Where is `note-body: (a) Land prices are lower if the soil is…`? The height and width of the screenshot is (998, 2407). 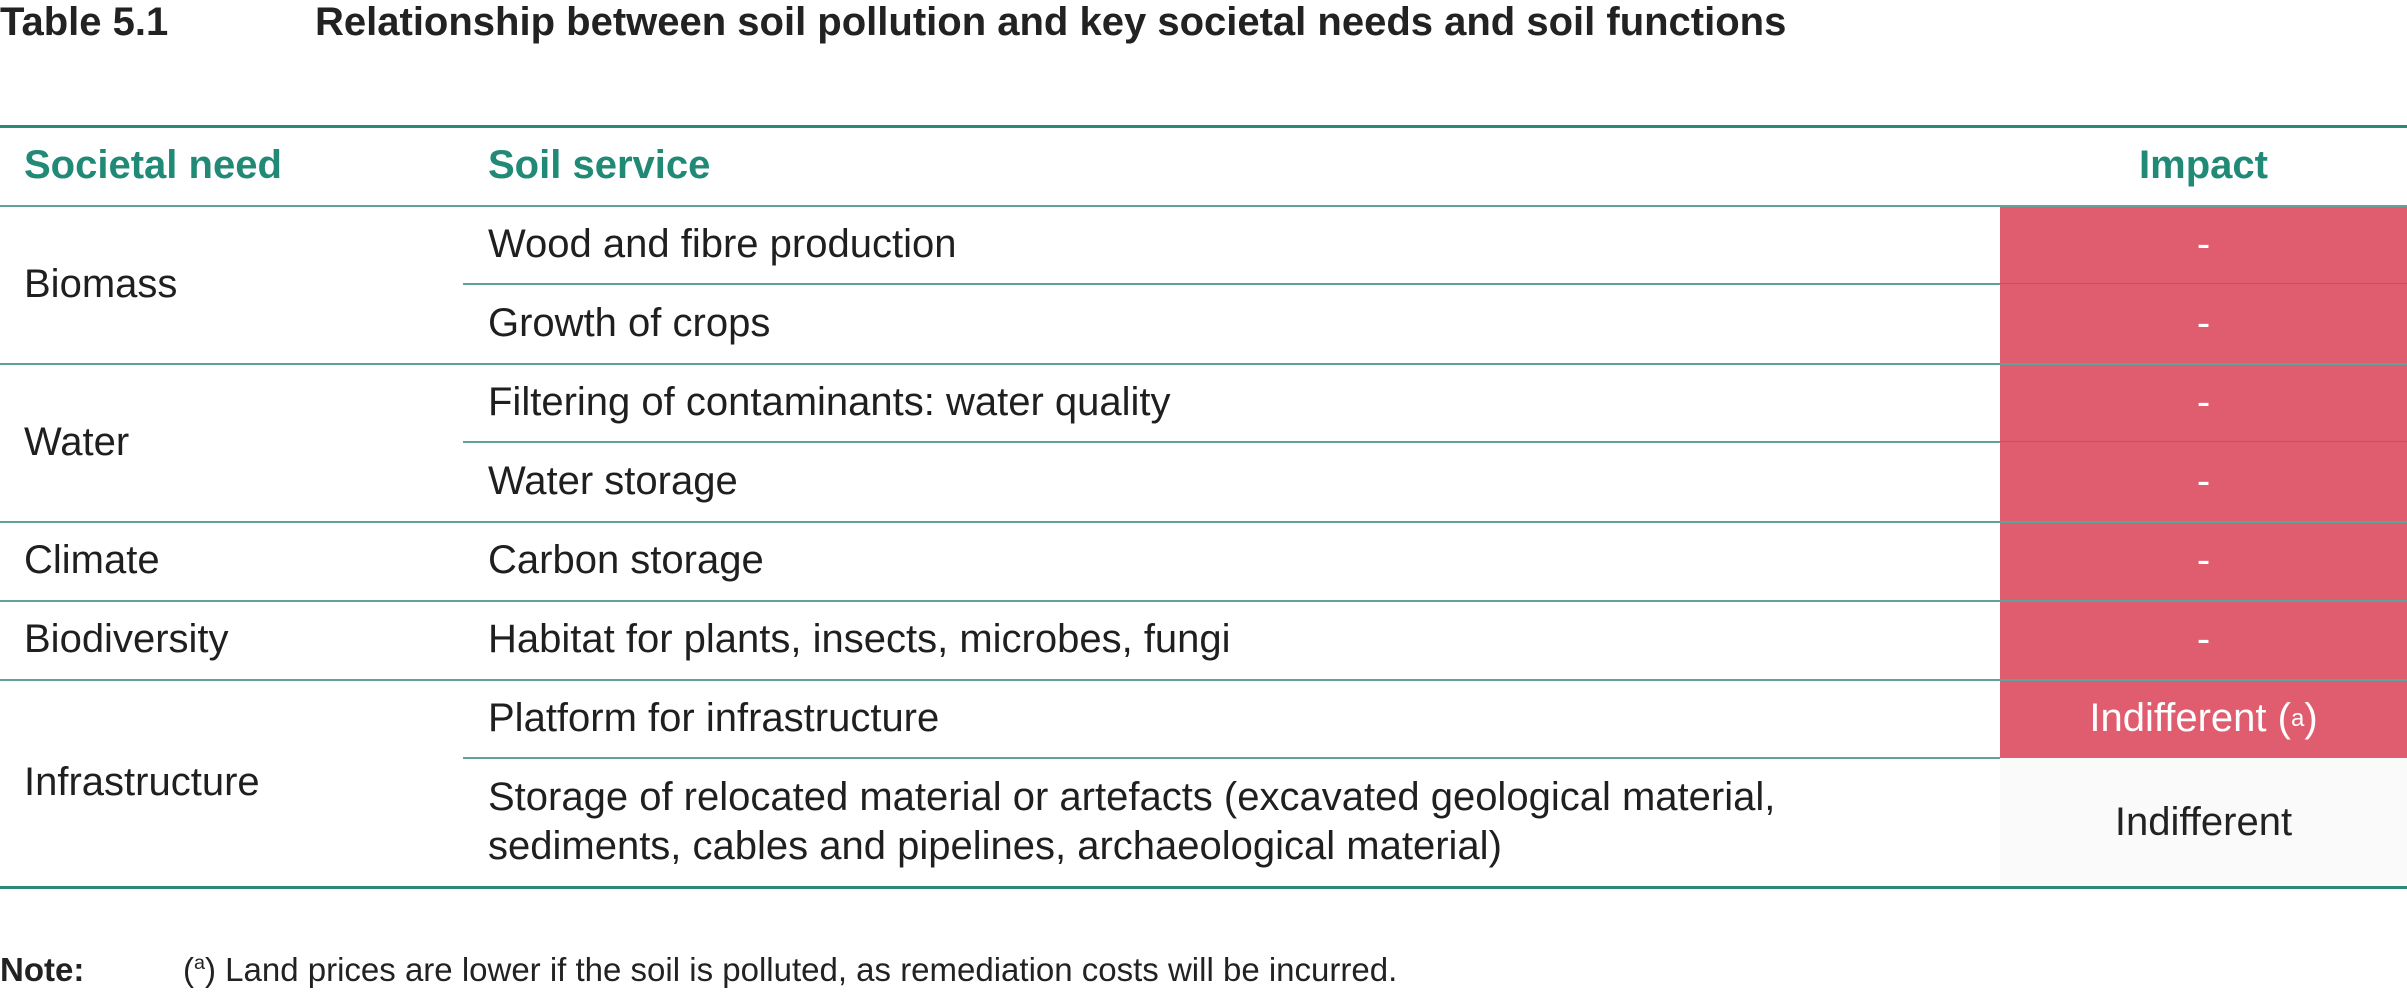 note-body: (a) Land prices are lower if the soil is… is located at coordinates (790, 970).